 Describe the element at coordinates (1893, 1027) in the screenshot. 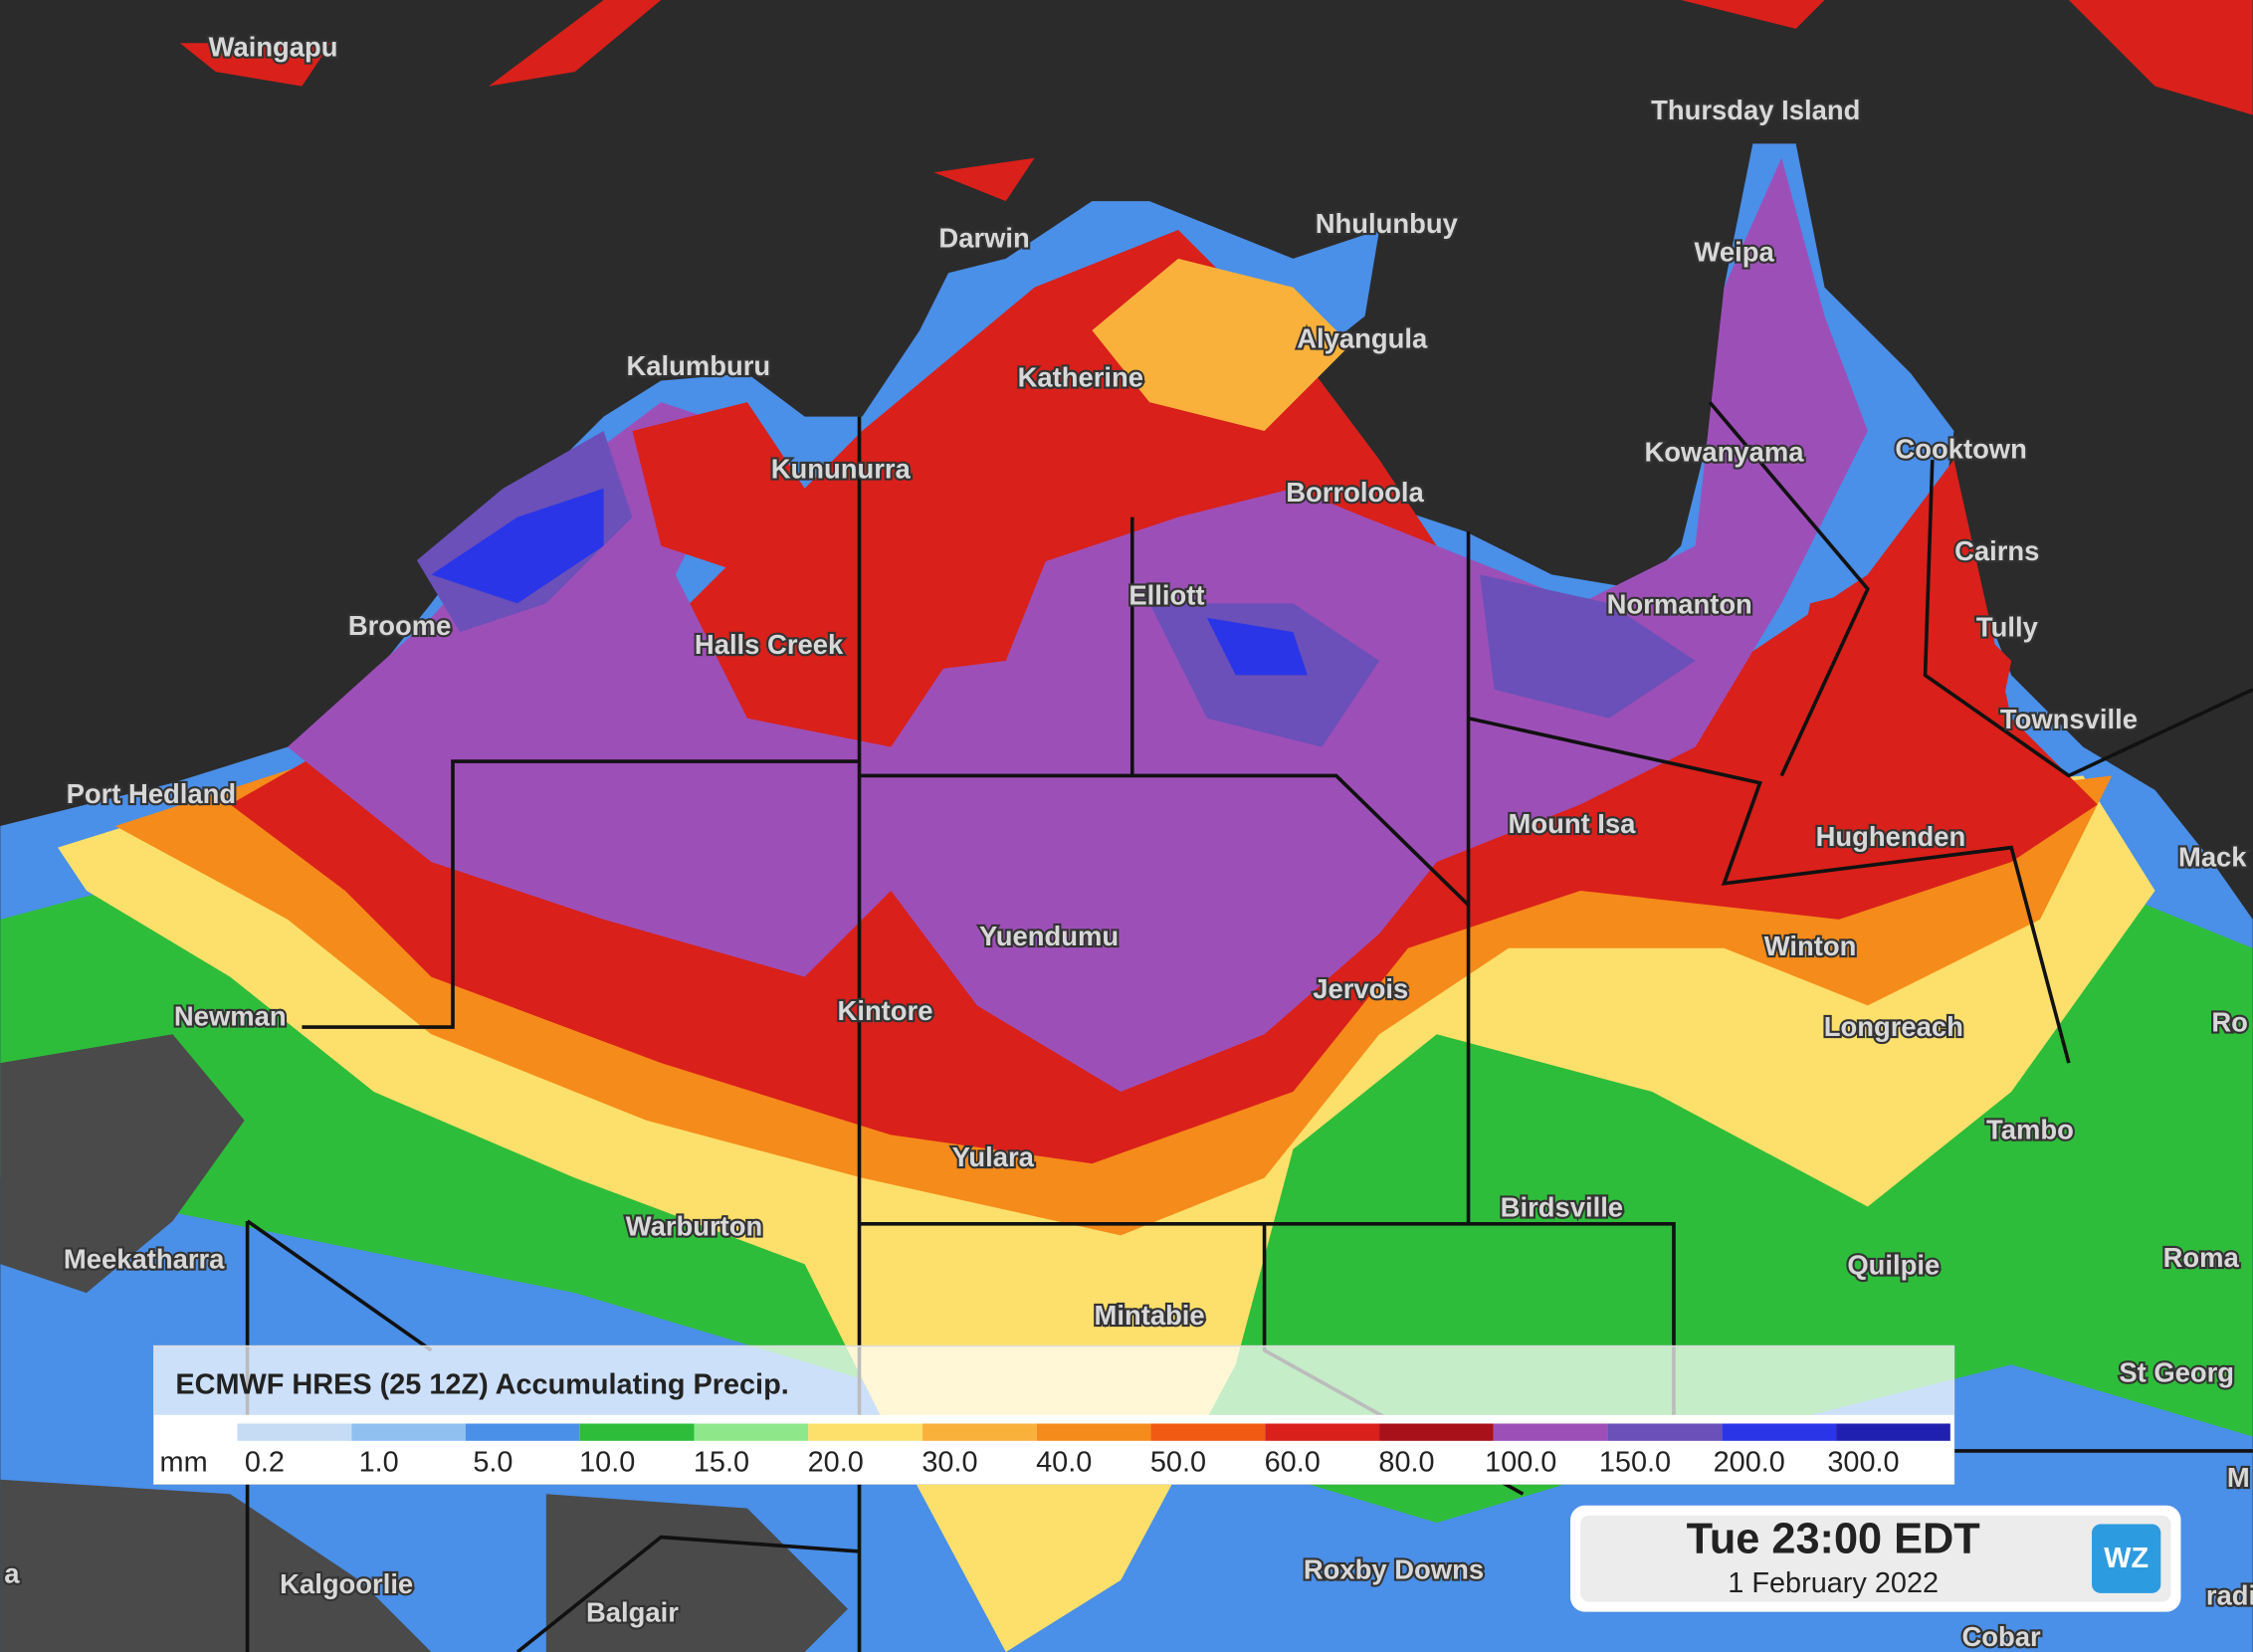

I see `place-label: Longreach` at that location.